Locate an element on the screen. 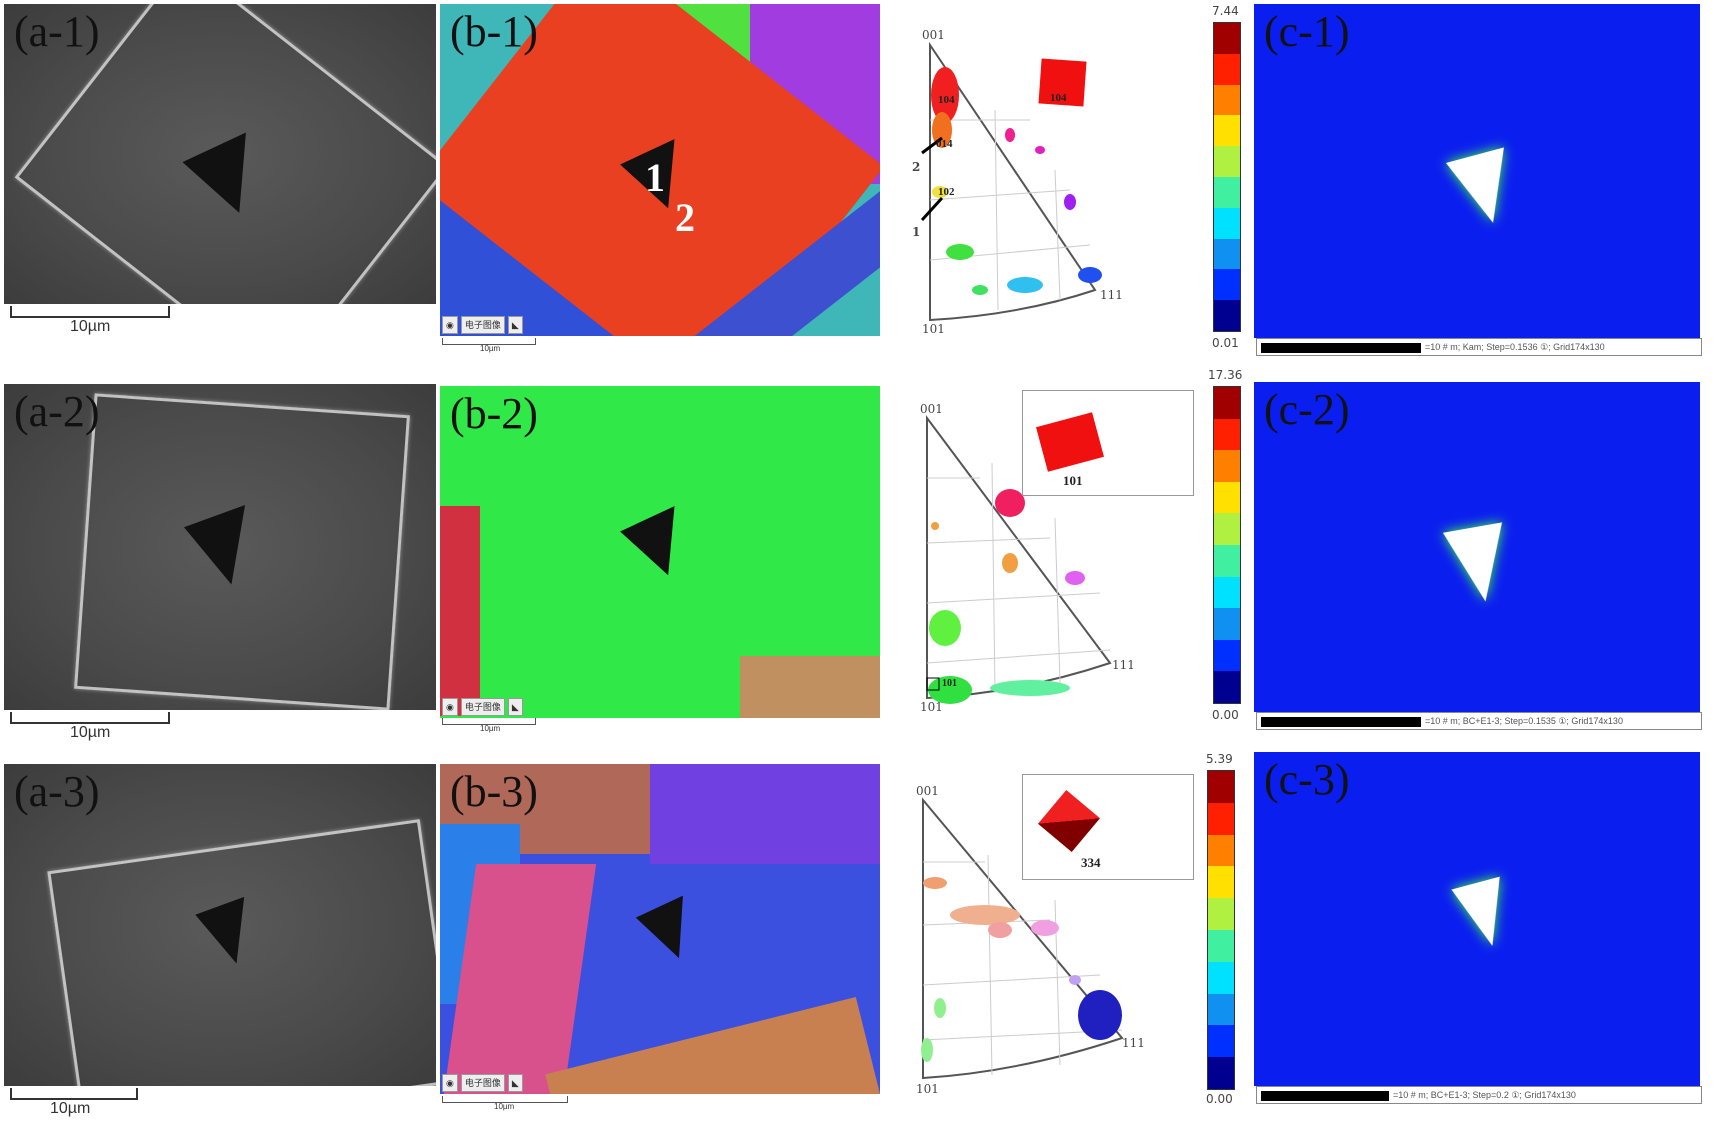 This screenshot has width=1718, height=1124. callout-label: 1 is located at coordinates (916, 232).